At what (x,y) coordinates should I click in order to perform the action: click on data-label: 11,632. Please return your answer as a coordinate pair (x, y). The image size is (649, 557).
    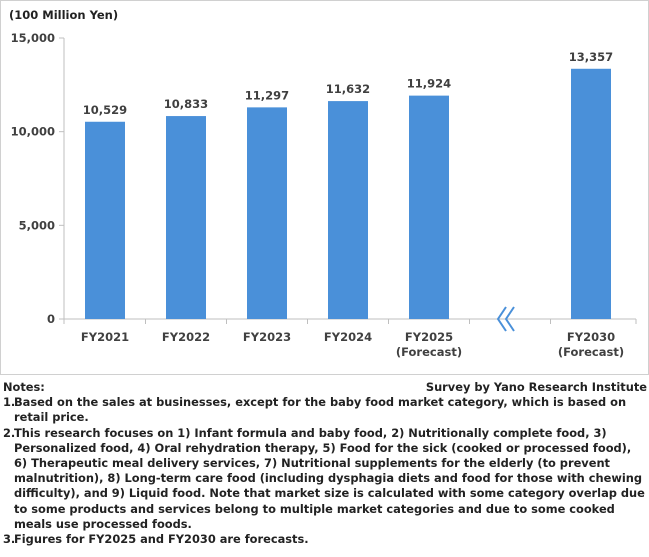
    Looking at the image, I should click on (348, 89).